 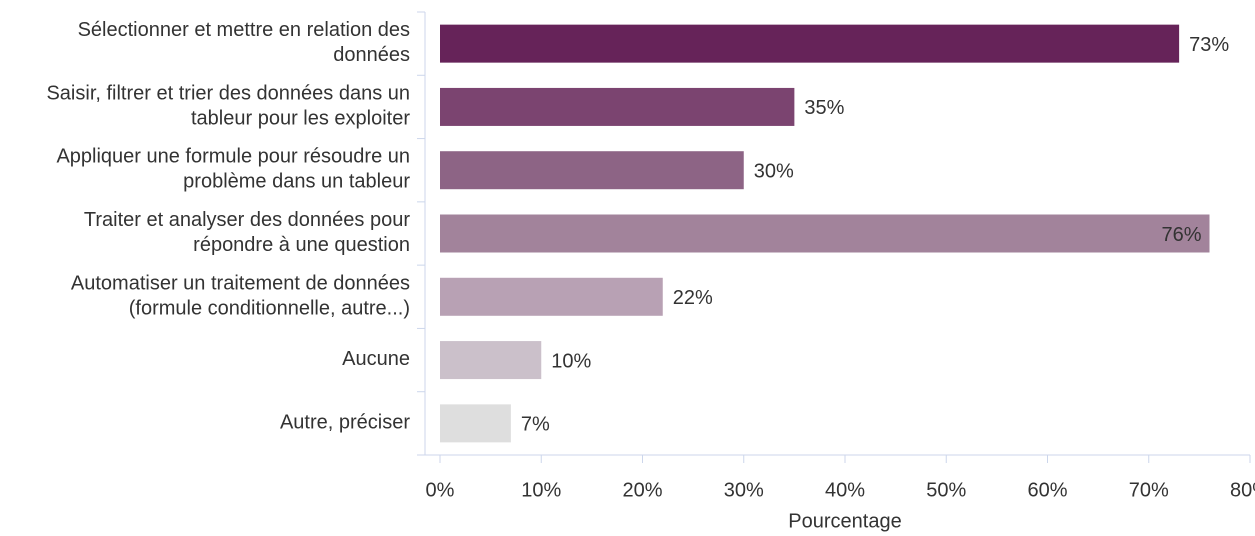 What do you see at coordinates (844, 521) in the screenshot?
I see `x-axis-label: Pourcentage` at bounding box center [844, 521].